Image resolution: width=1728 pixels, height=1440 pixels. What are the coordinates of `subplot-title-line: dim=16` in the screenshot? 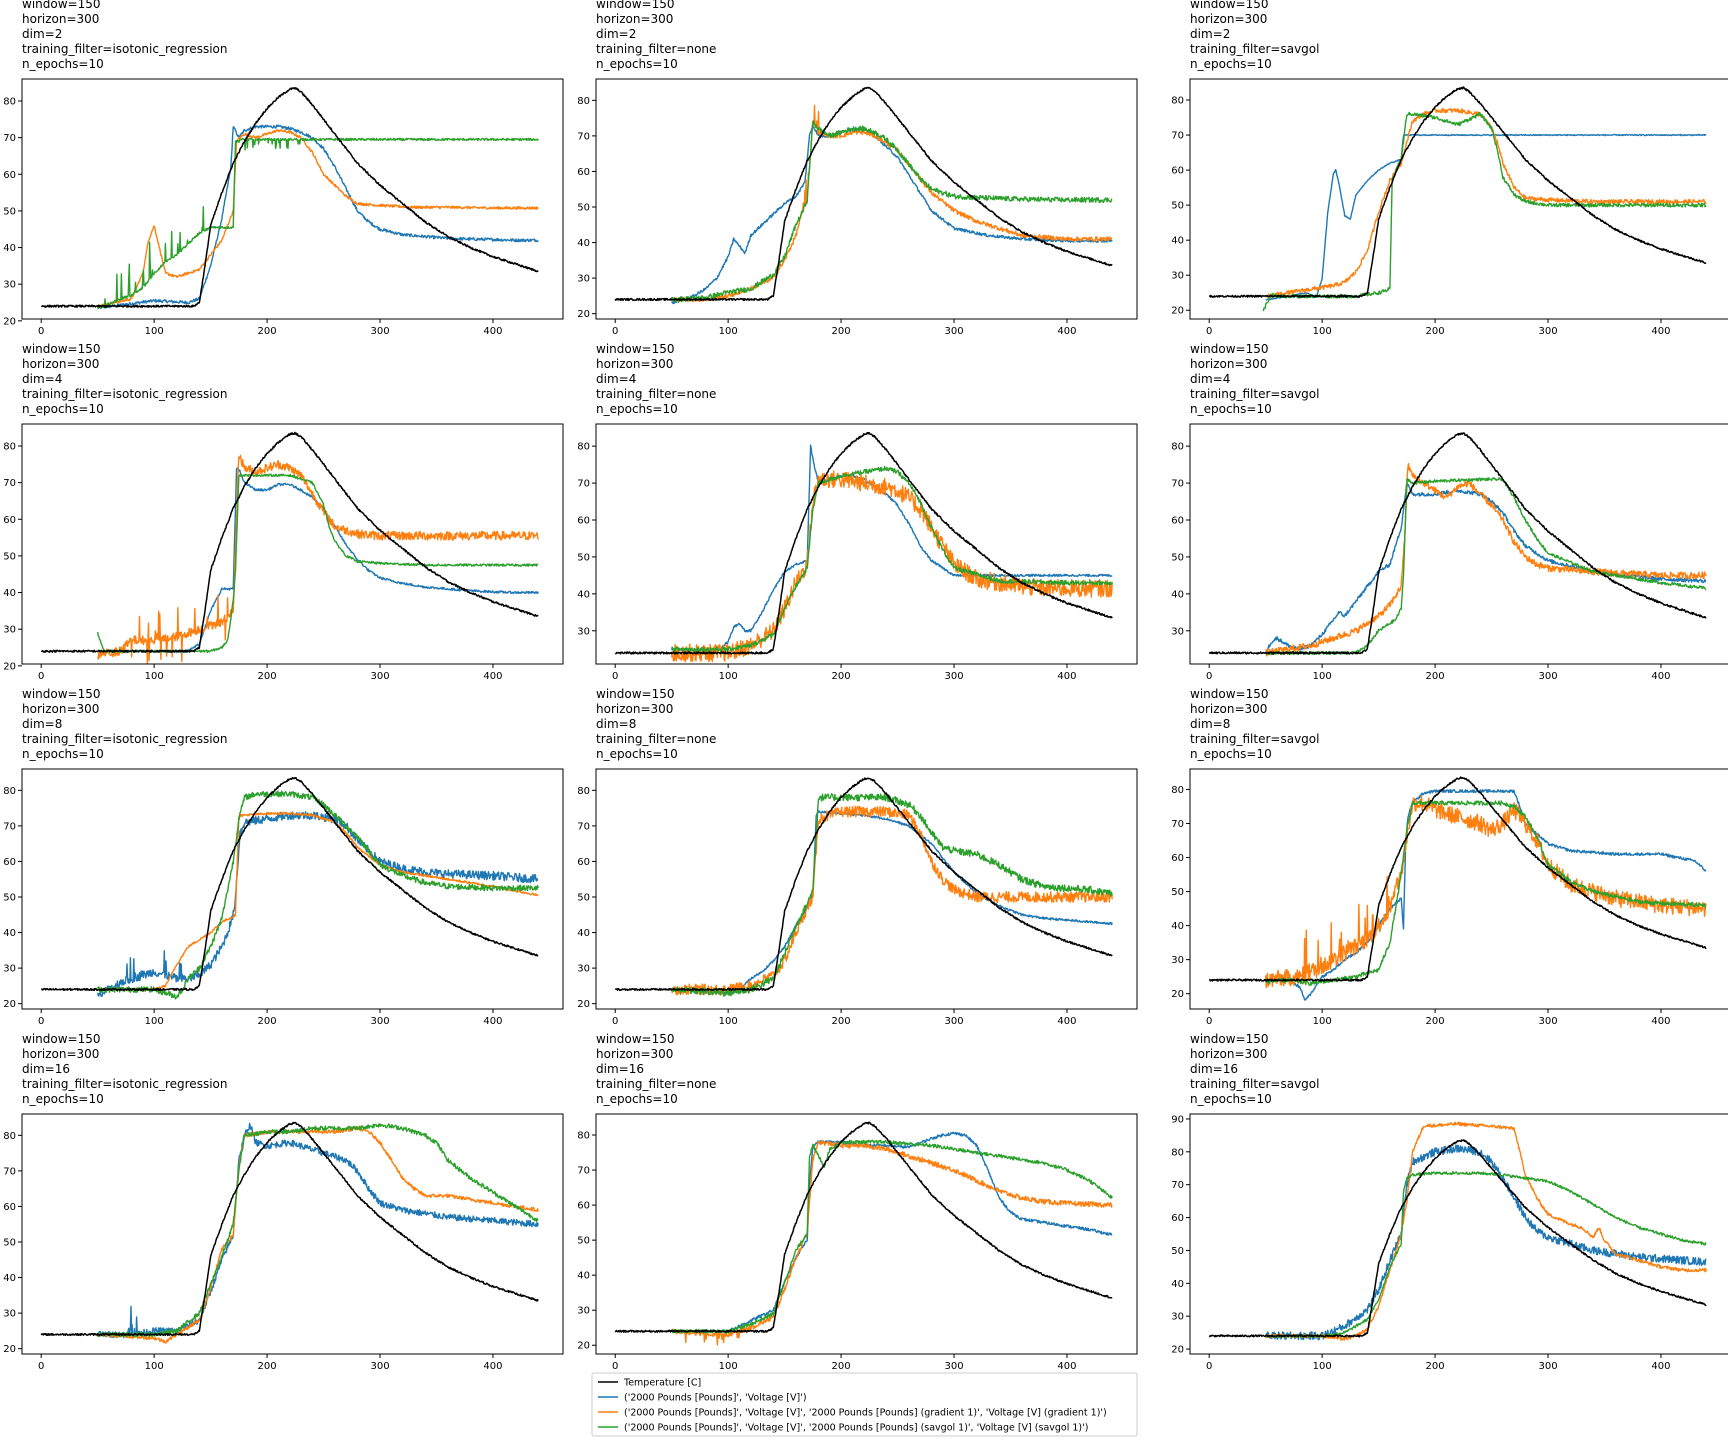 It's located at (46, 1069).